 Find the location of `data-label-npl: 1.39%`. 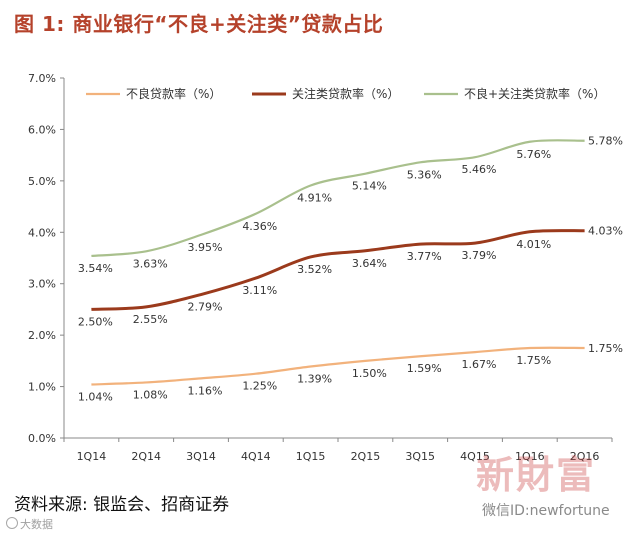

data-label-npl: 1.39% is located at coordinates (314, 379).